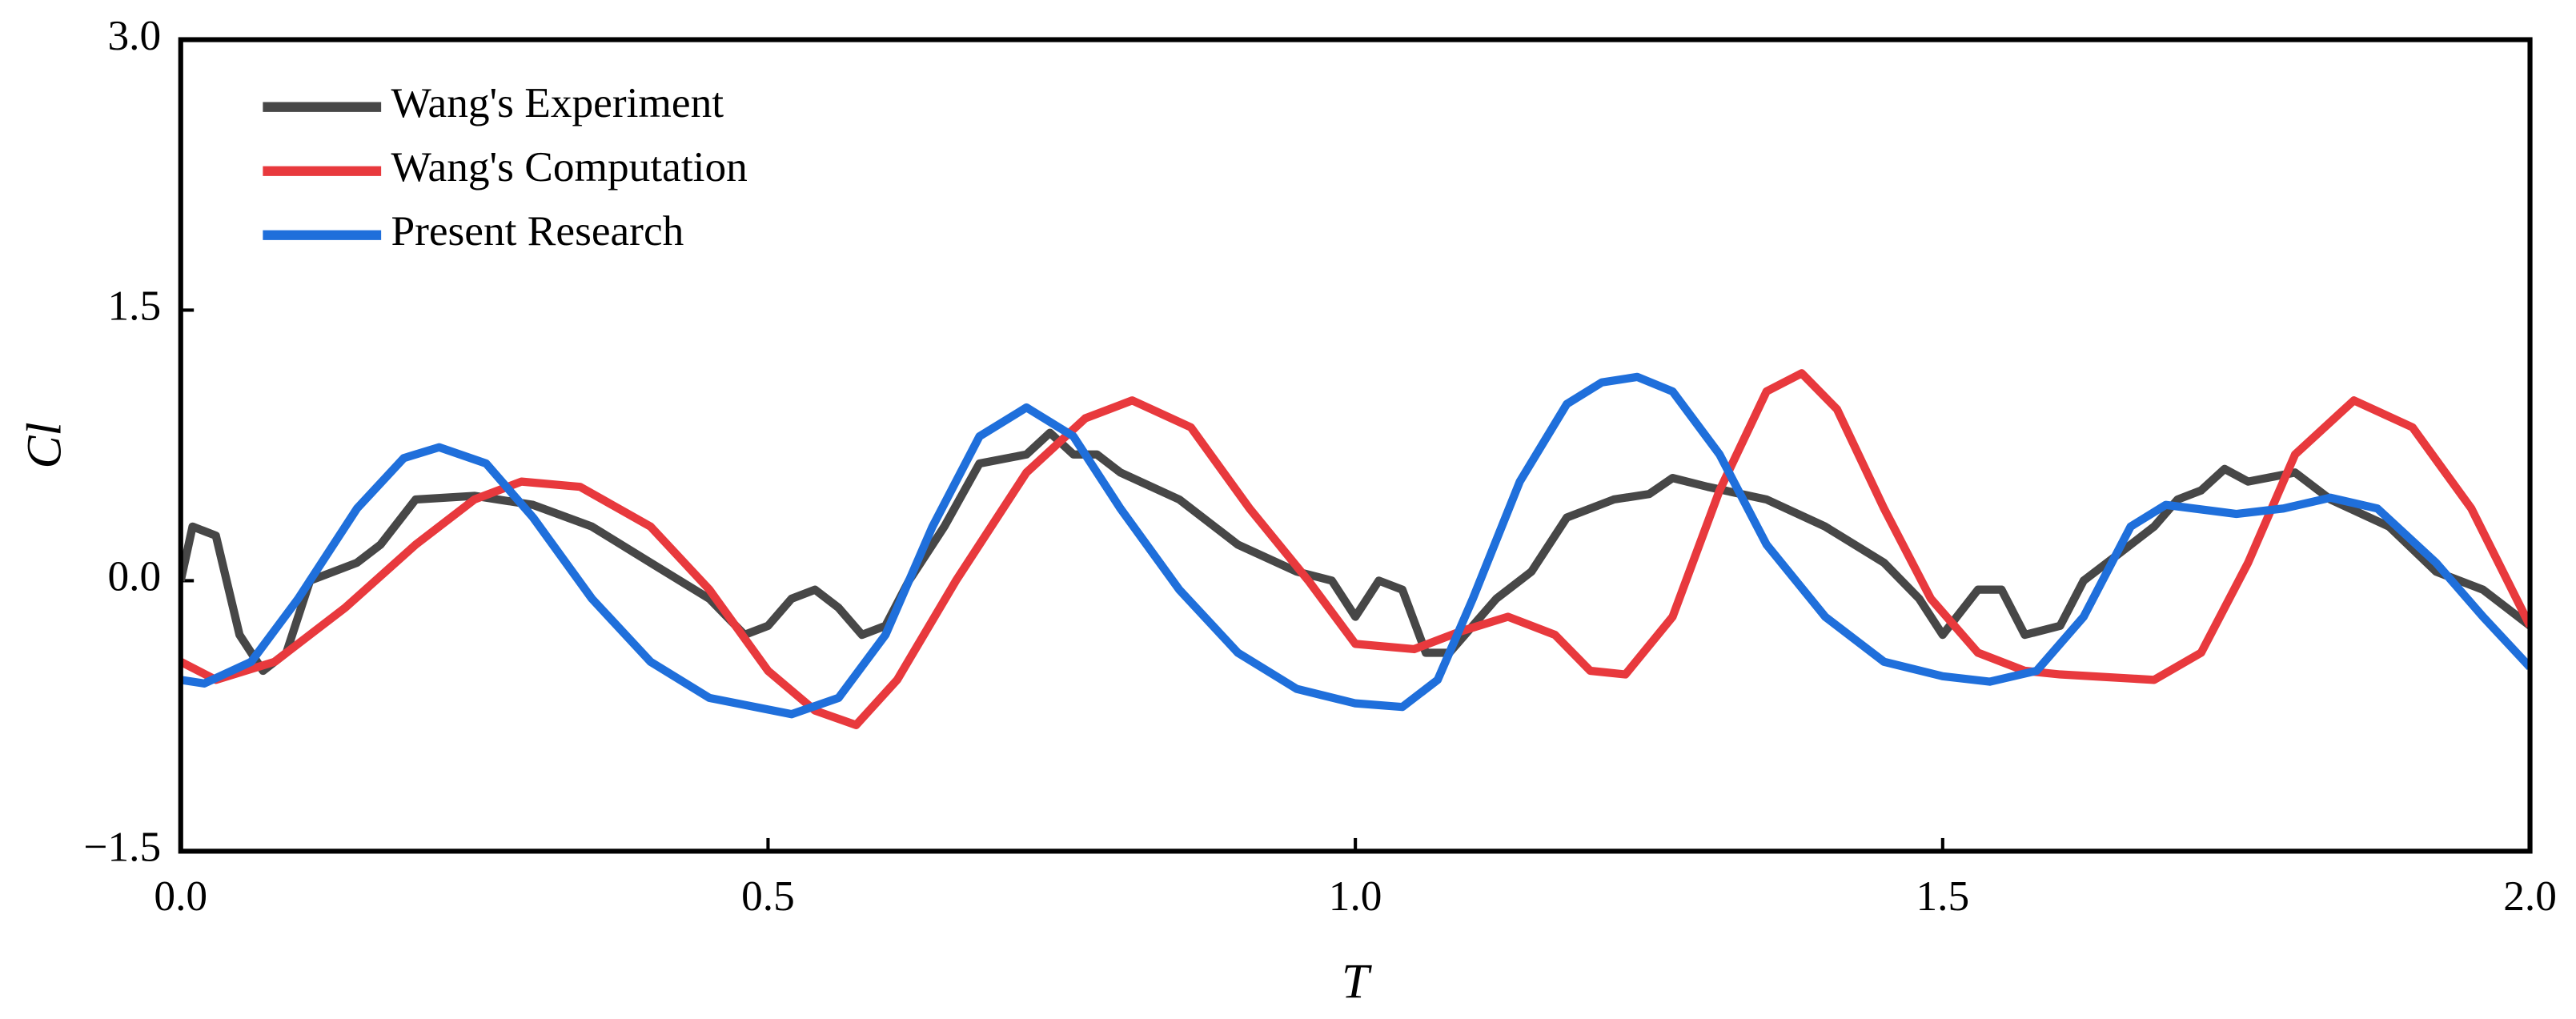  What do you see at coordinates (1357, 982) in the screenshot?
I see `x-axis-title: T` at bounding box center [1357, 982].